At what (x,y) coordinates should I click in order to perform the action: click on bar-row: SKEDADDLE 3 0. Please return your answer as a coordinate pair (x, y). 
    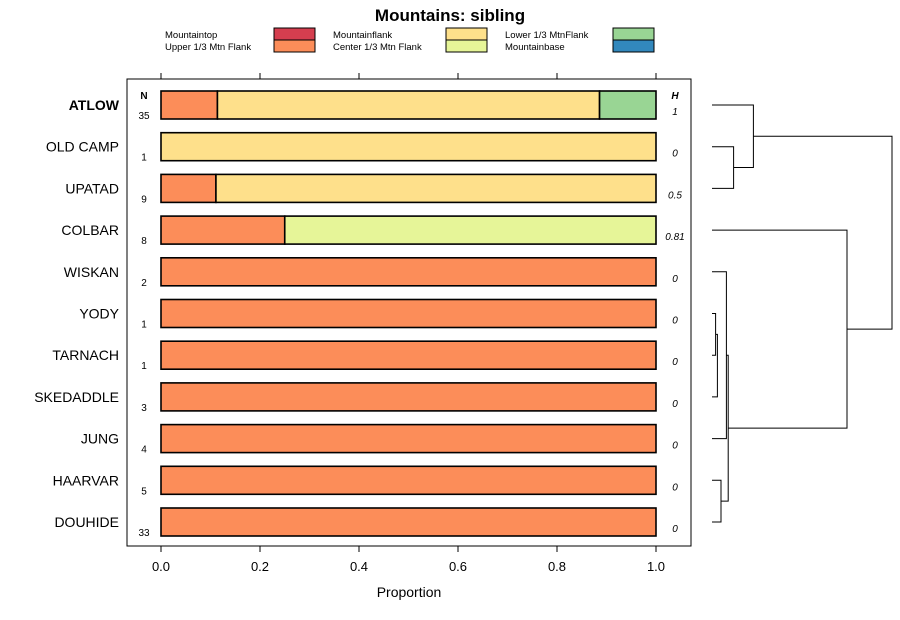
    Looking at the image, I should click on (356, 398).